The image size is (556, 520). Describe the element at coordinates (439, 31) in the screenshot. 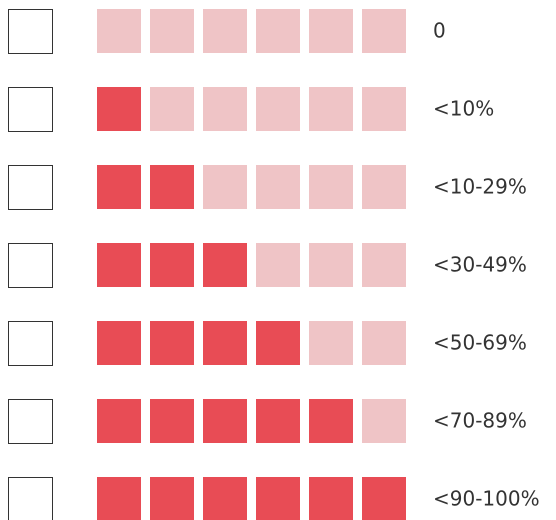

I see `row-label: 0` at that location.